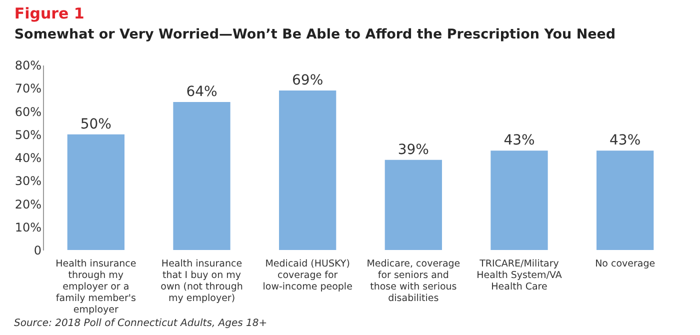 The image size is (700, 335). Describe the element at coordinates (201, 281) in the screenshot. I see `x-tick-label: Health insurance that I buy on my own (not through my employer)` at that location.